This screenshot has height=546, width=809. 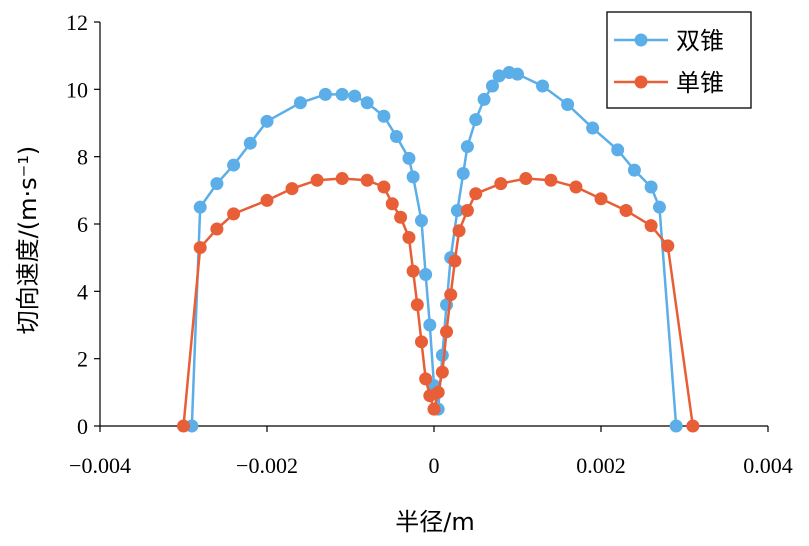 What do you see at coordinates (679, 60) in the screenshot?
I see `legend-box` at bounding box center [679, 60].